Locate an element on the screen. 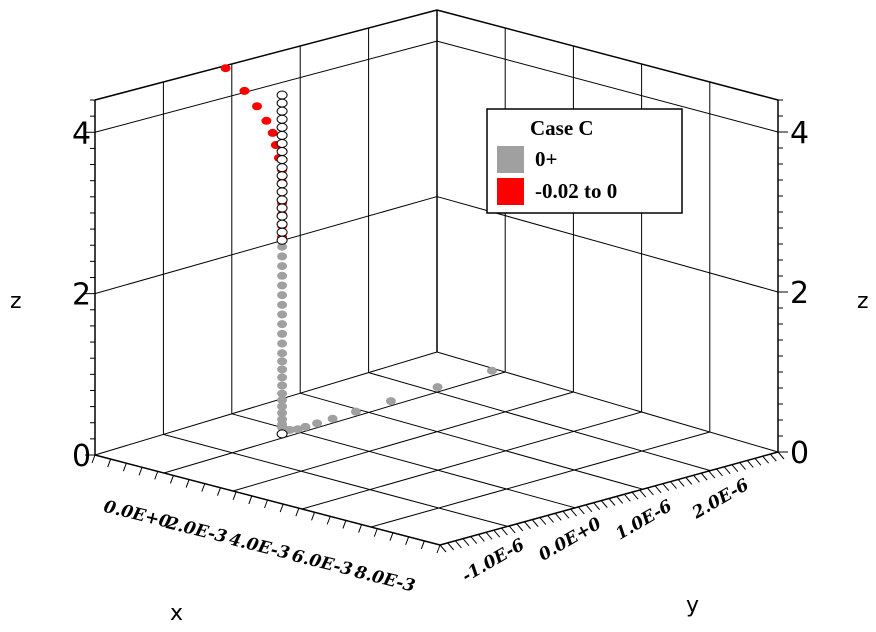  y-axis-title: y is located at coordinates (692, 605).